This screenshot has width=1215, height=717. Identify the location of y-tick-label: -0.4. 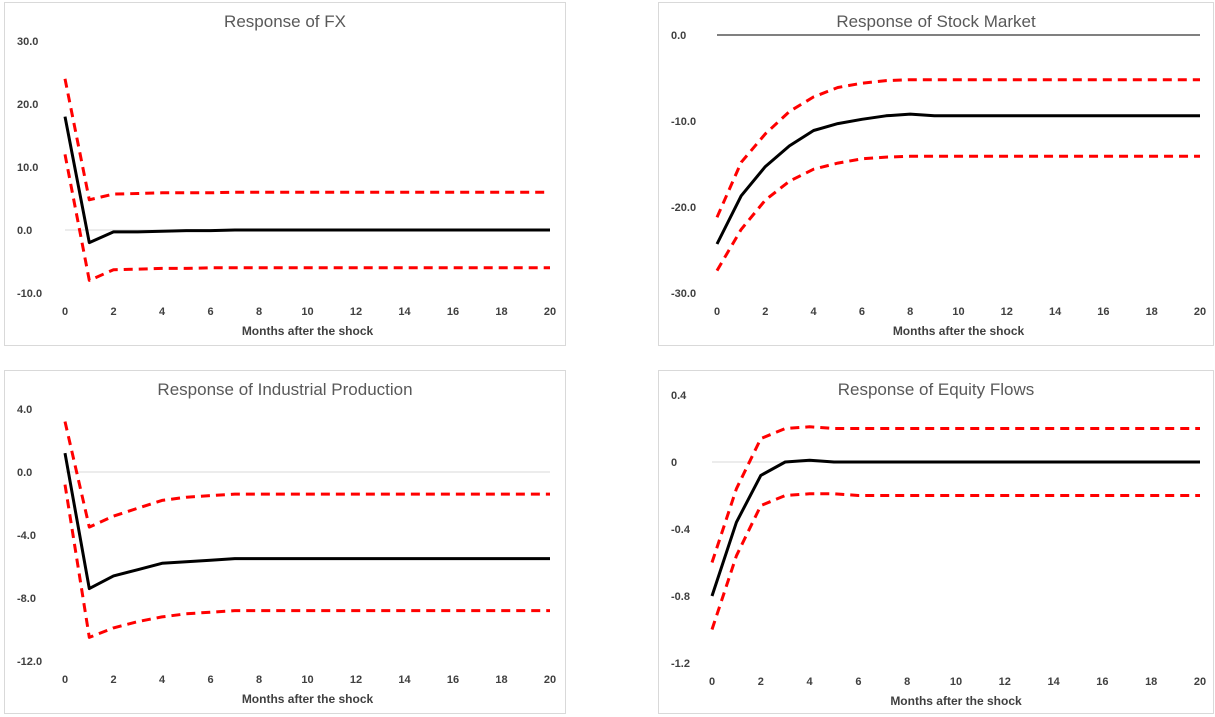
(681, 530).